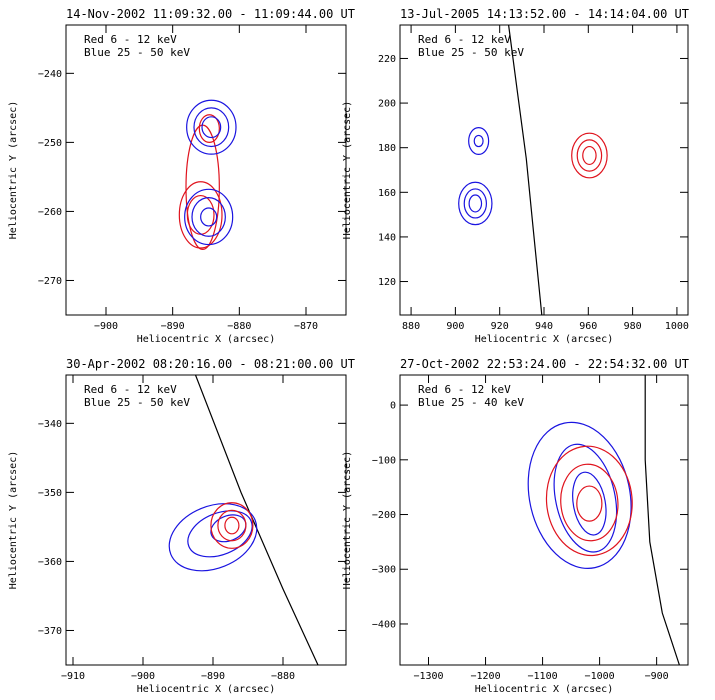  I want to click on y-tick-label: −270, so click(50, 281).